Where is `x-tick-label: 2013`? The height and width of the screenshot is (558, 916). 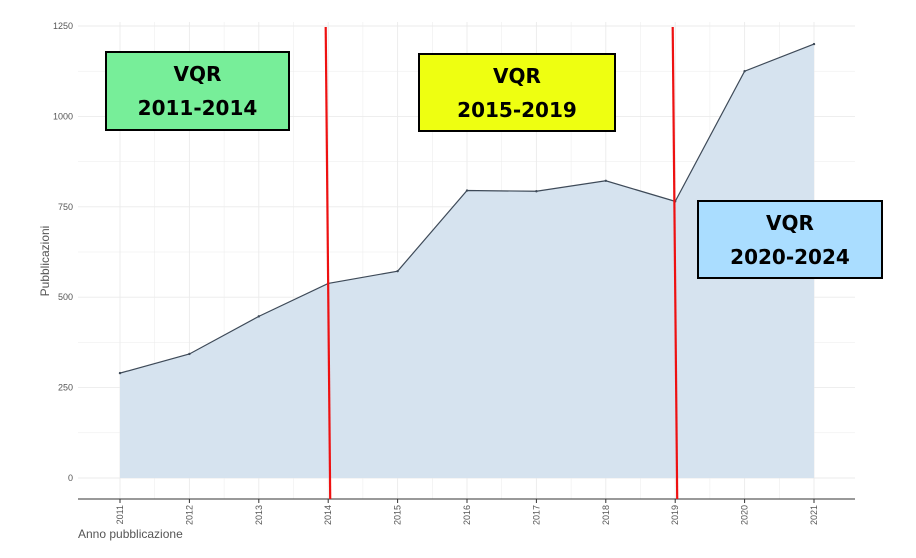
x-tick-label: 2013 is located at coordinates (259, 515).